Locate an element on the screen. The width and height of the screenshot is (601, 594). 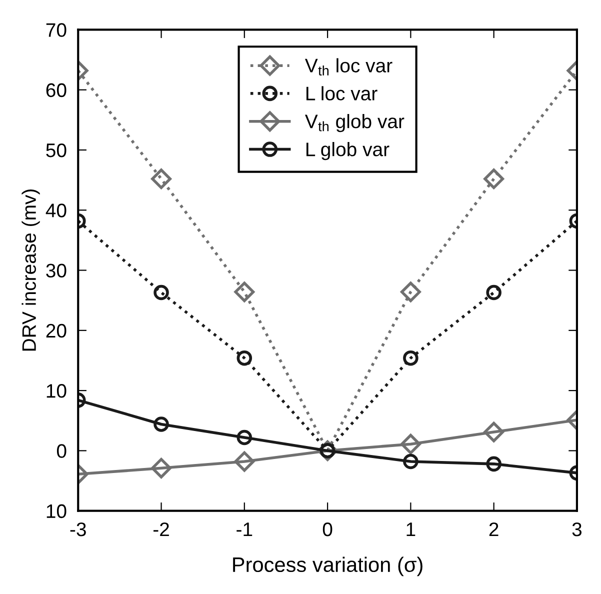
y-tick-label: 30 is located at coordinates (56, 271).